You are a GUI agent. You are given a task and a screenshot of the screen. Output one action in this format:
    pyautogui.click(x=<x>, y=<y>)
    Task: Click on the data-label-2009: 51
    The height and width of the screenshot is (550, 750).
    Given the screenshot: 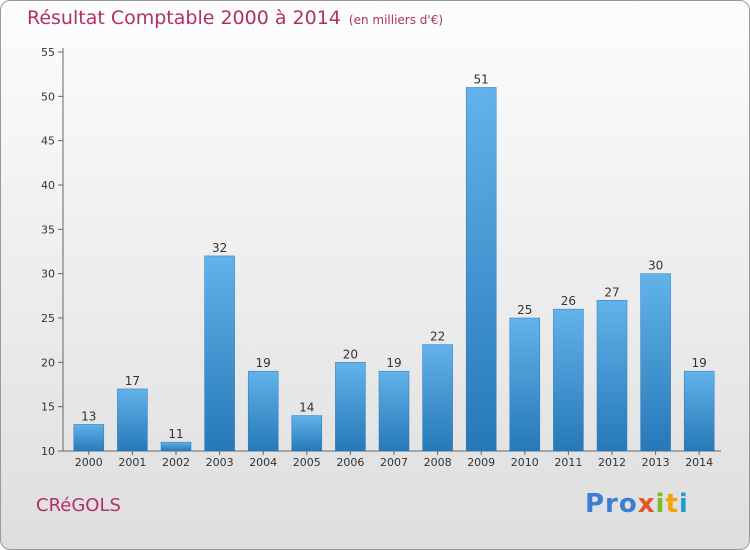 What is the action you would take?
    pyautogui.click(x=481, y=79)
    